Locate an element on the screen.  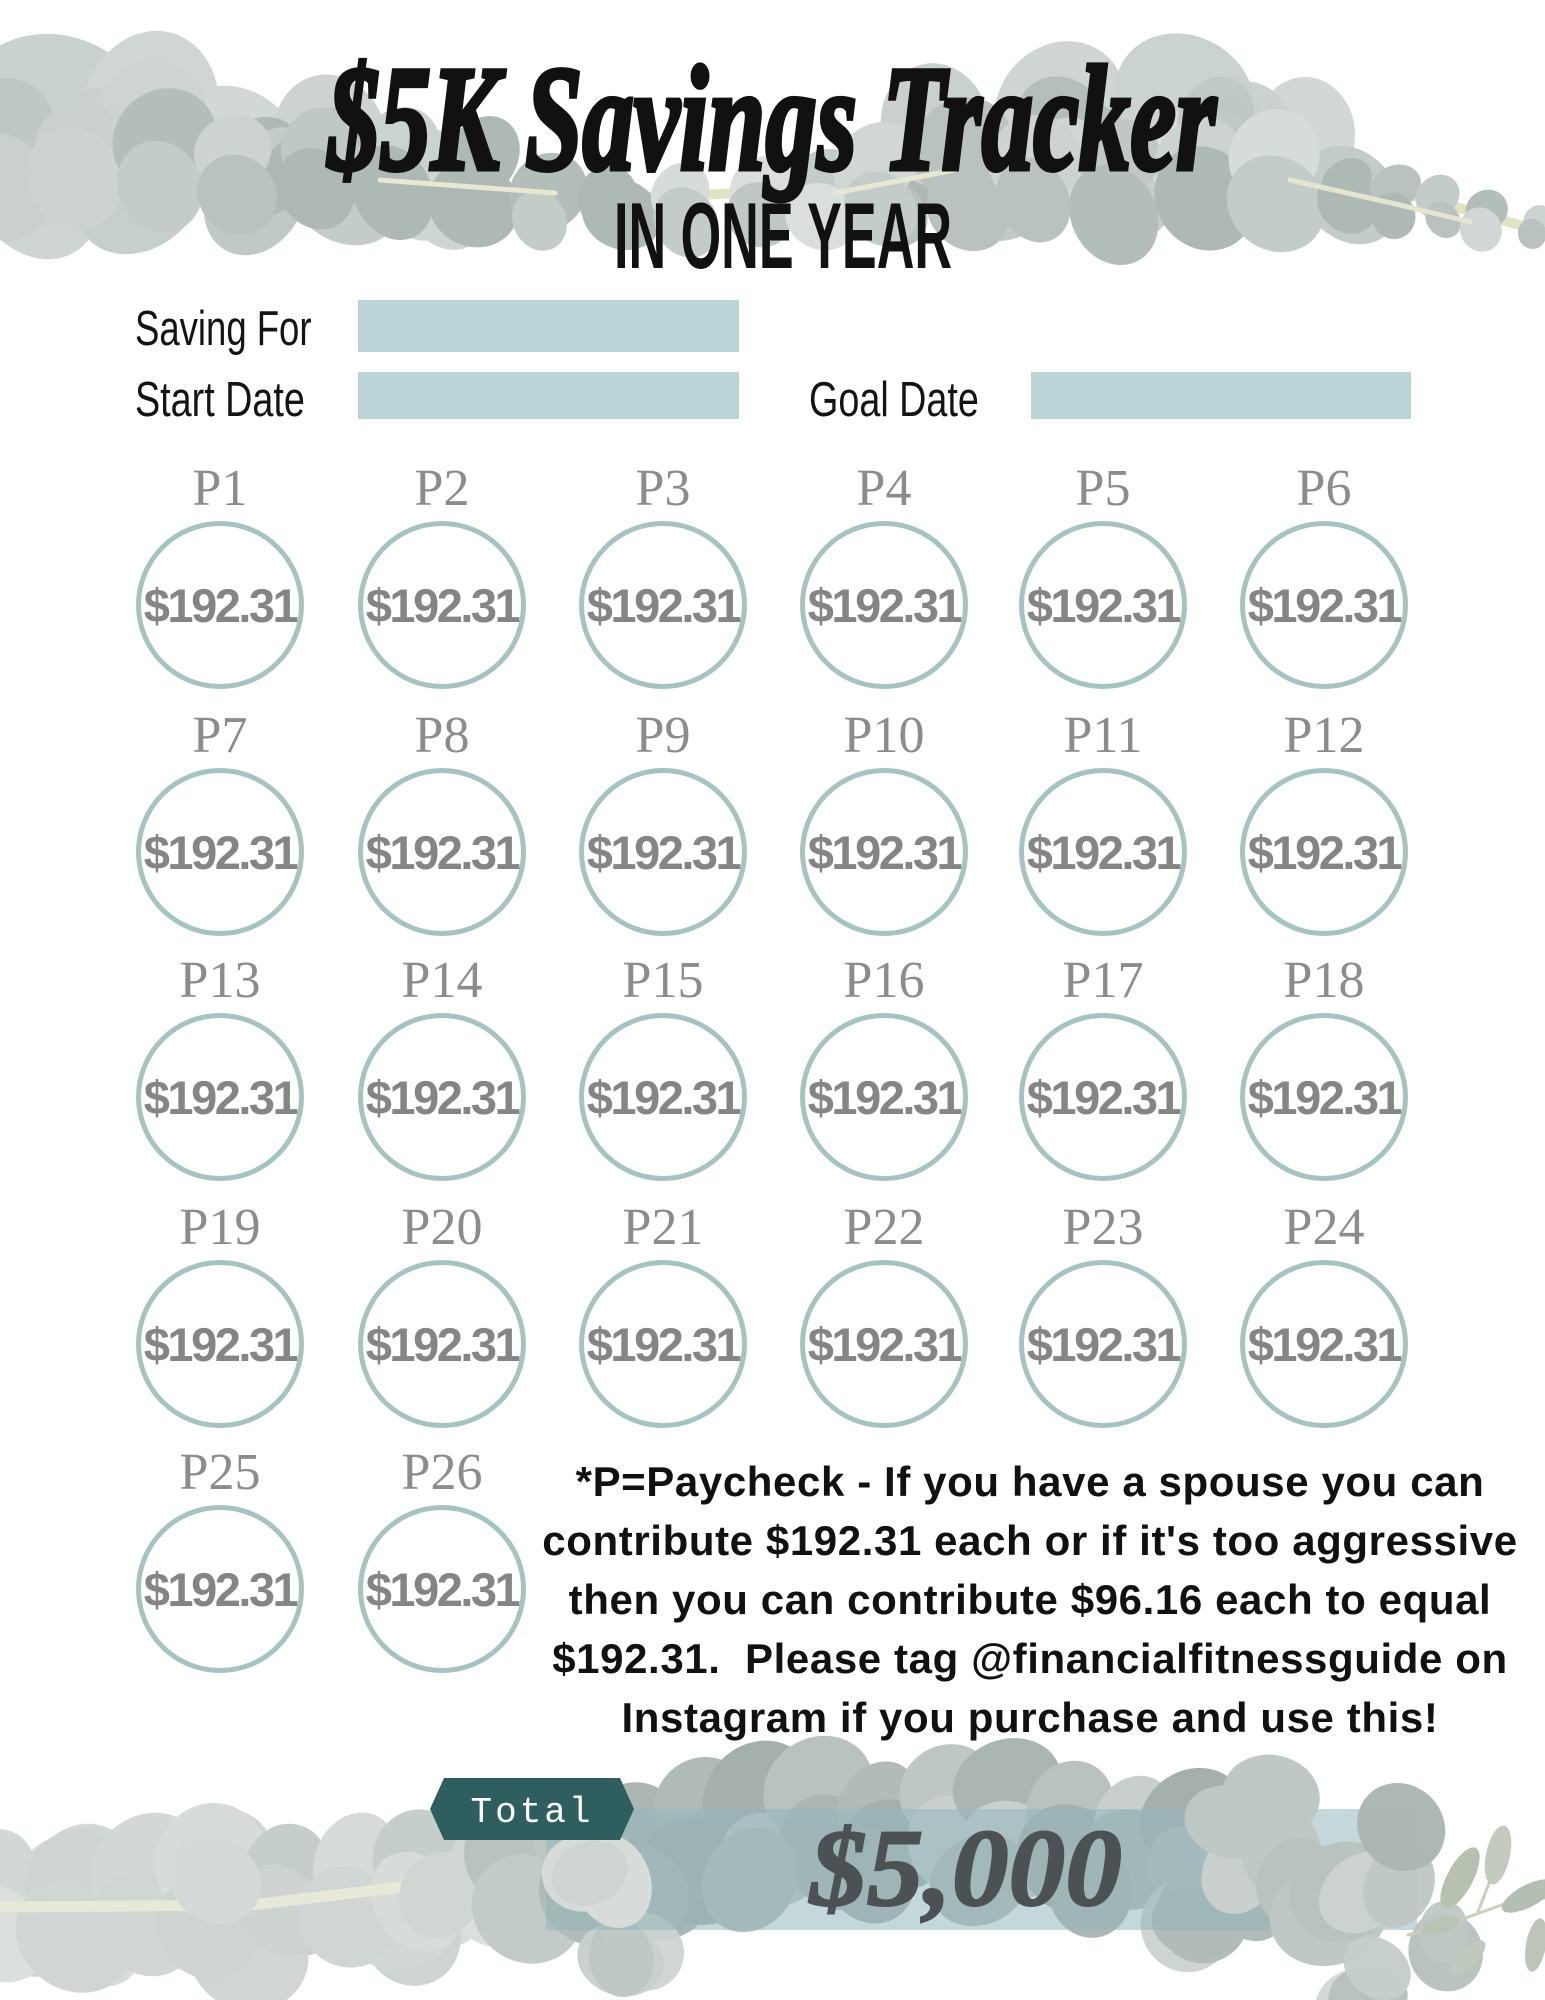
svg-text: Total is located at coordinates (531, 1812).